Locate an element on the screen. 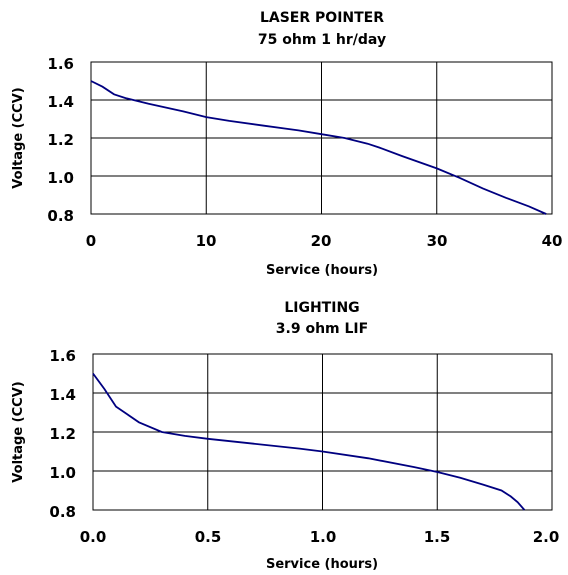 Image resolution: width=568 pixels, height=575 pixels. chart-1-ytick-1.4: 1.4 is located at coordinates (60, 102).